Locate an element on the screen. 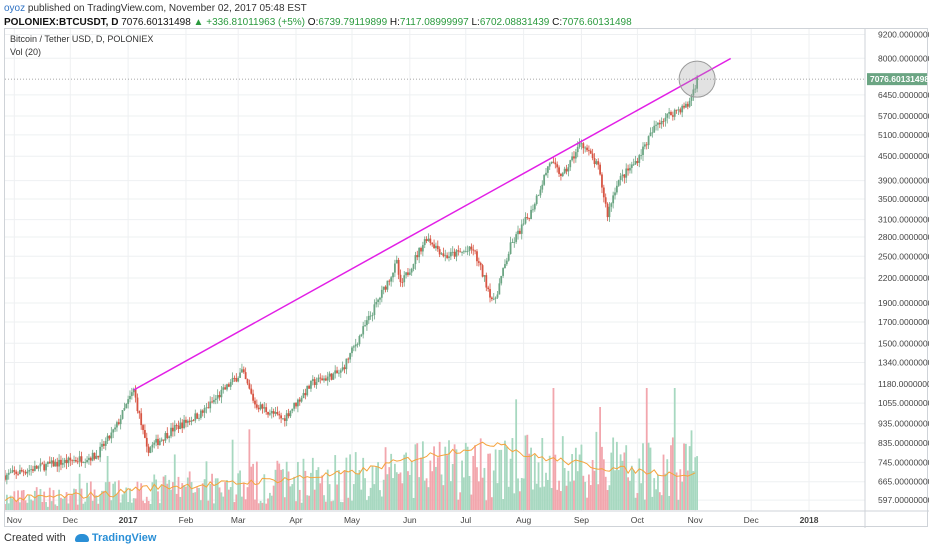  author-link: oyoz is located at coordinates (15, 8).